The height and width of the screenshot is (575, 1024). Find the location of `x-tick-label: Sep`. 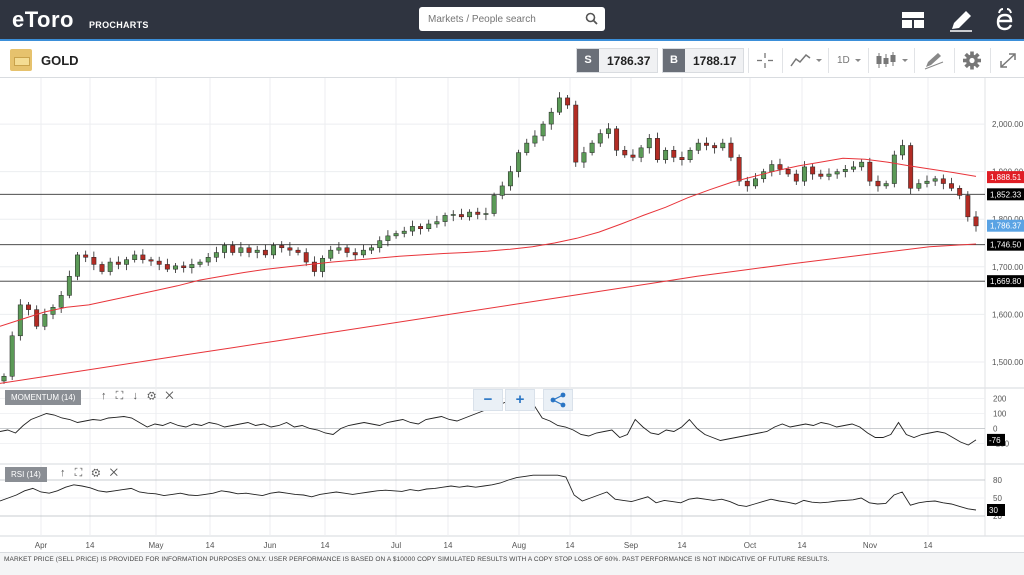

x-tick-label: Sep is located at coordinates (631, 545).